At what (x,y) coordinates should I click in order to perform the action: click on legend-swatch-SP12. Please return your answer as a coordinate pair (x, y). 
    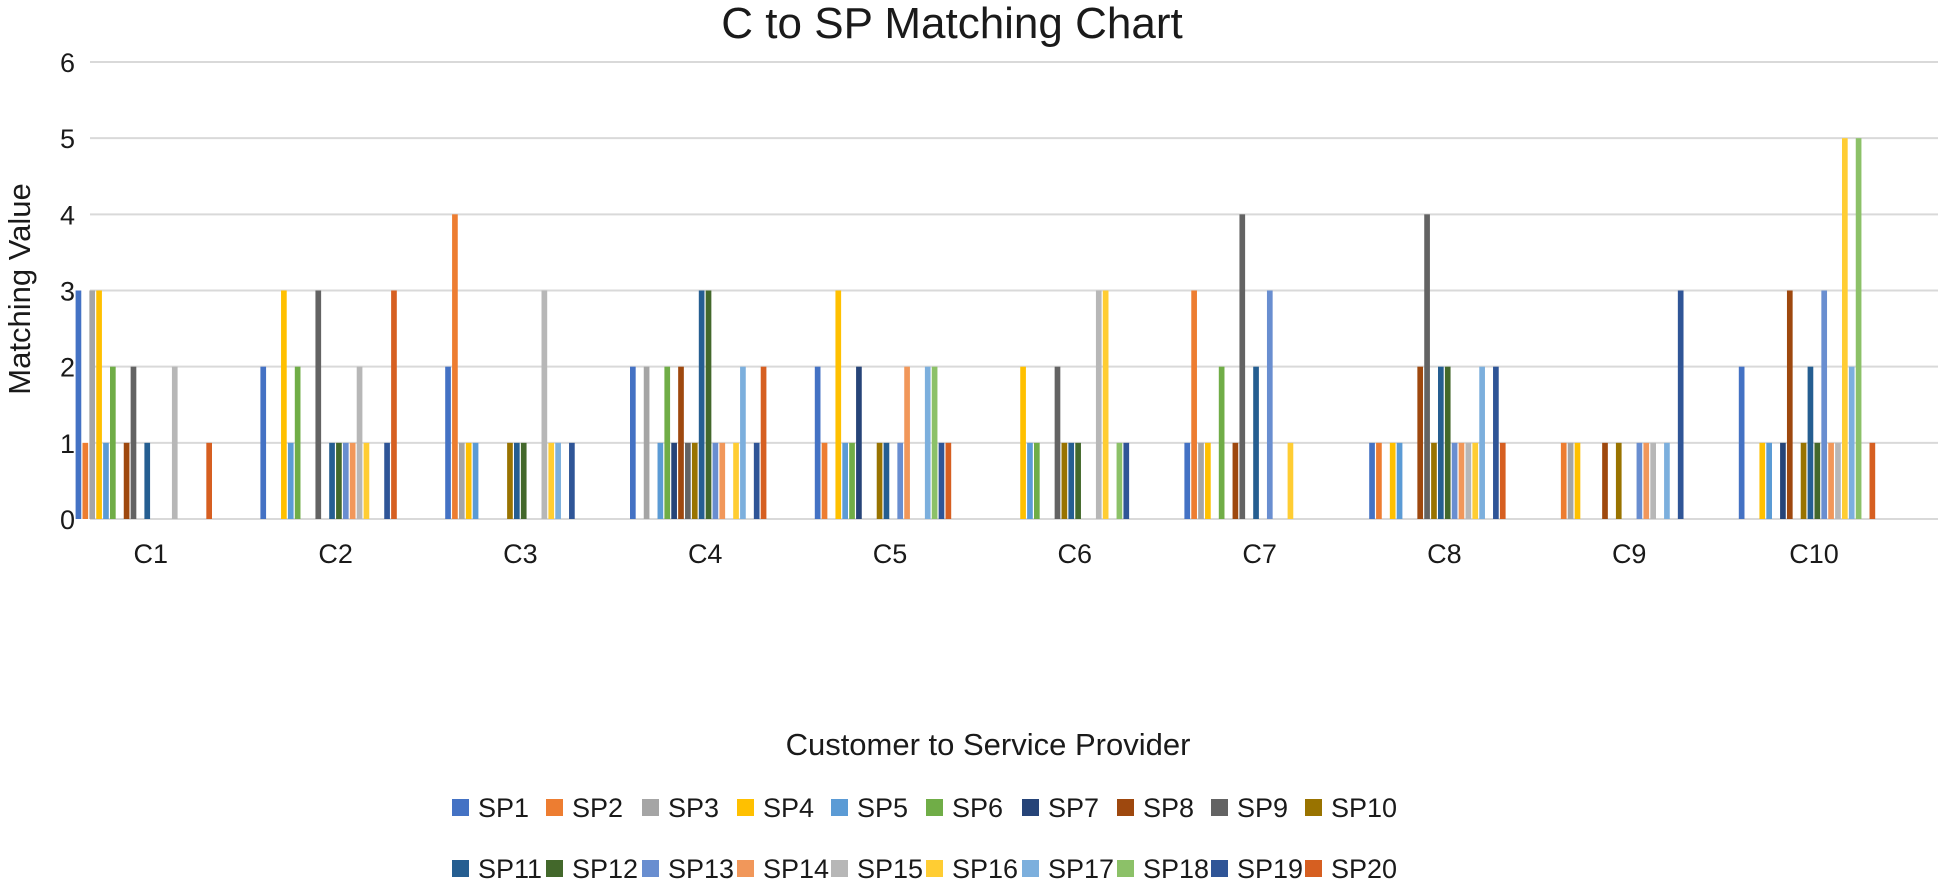
    Looking at the image, I should click on (554, 868).